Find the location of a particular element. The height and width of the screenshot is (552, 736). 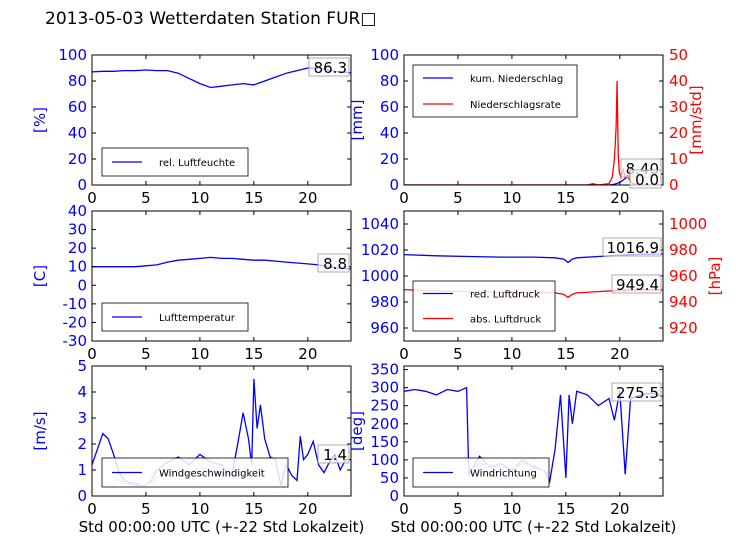

y-tick-label: 3 is located at coordinates (82, 418).